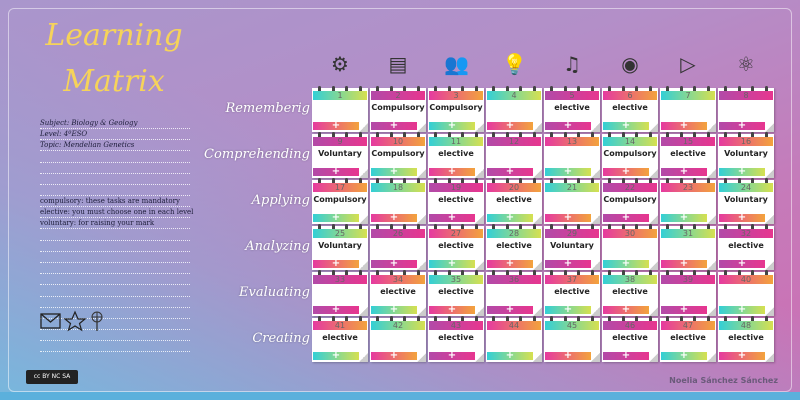 This screenshot has width=800, height=400. Describe the element at coordinates (514, 155) in the screenshot. I see `task-card: 12 +` at that location.